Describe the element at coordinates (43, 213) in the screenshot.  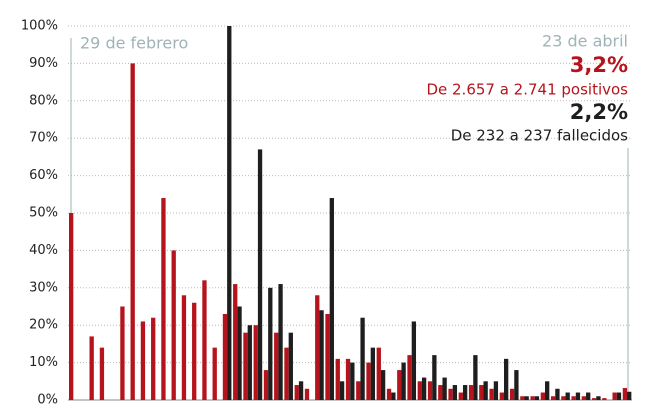
I see `y-tick-label: 50%` at that location.